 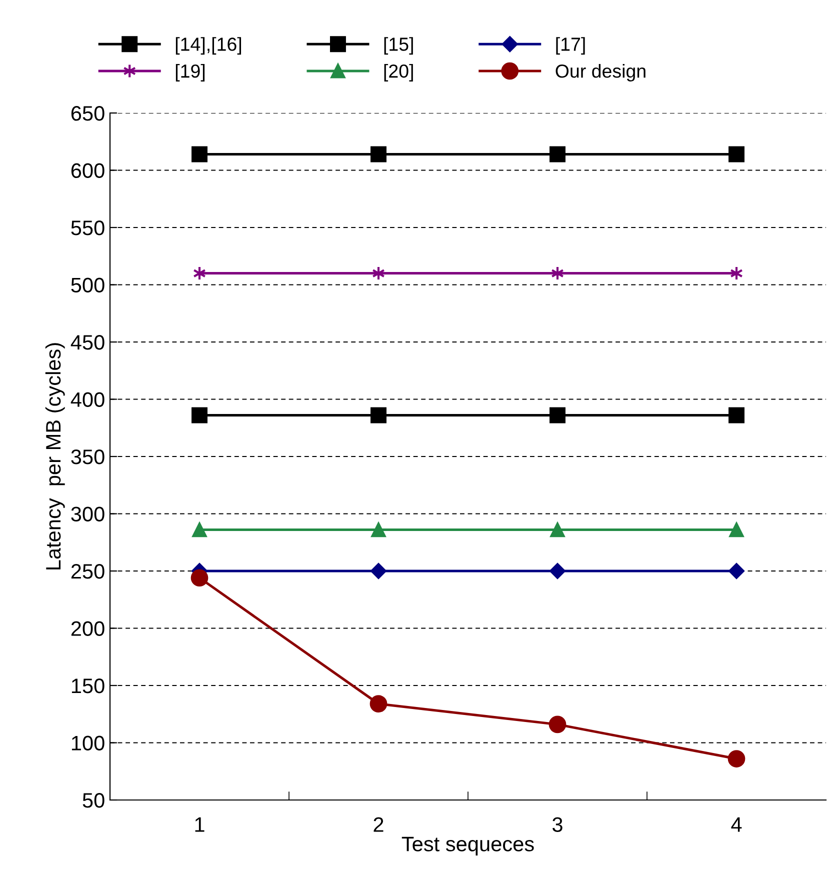 What do you see at coordinates (55, 456) in the screenshot?
I see `y-axis-title: Latency per MB (cycles)` at bounding box center [55, 456].